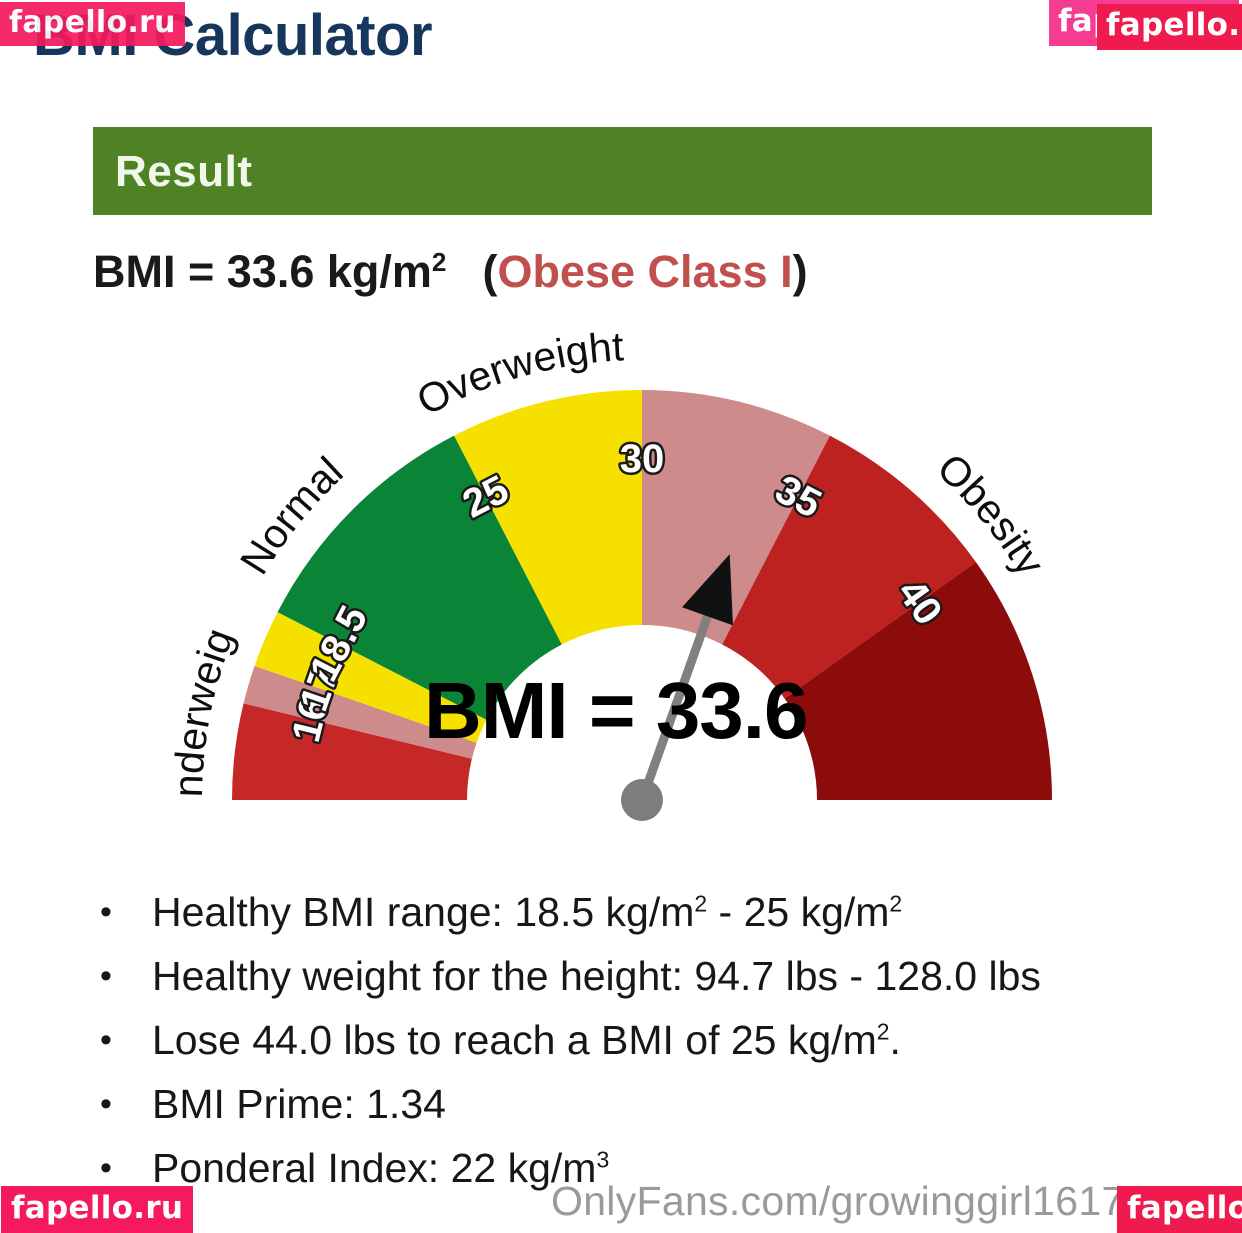  Describe the element at coordinates (160, 271) in the screenshot. I see `bmi-summary-prefix: BMI =` at that location.